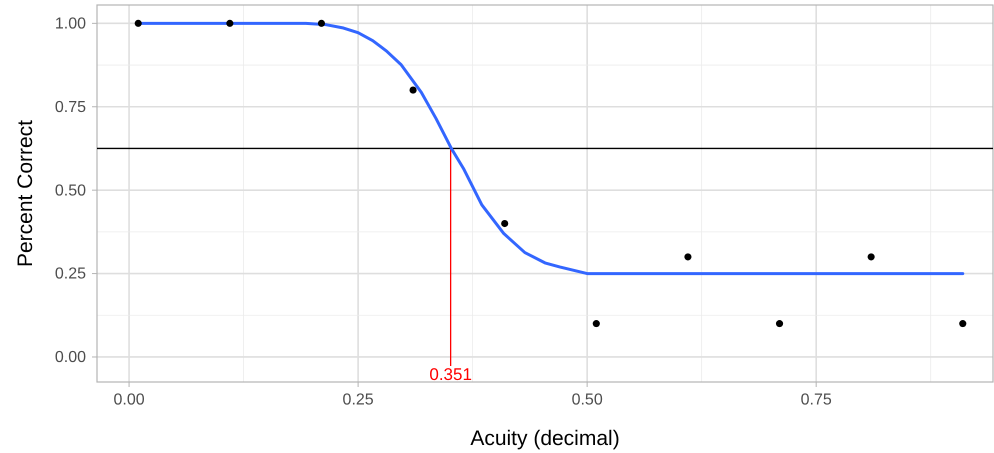 Image resolution: width=994 pixels, height=453 pixels. What do you see at coordinates (358, 399) in the screenshot?
I see `x-tick-label: 0.25` at bounding box center [358, 399].